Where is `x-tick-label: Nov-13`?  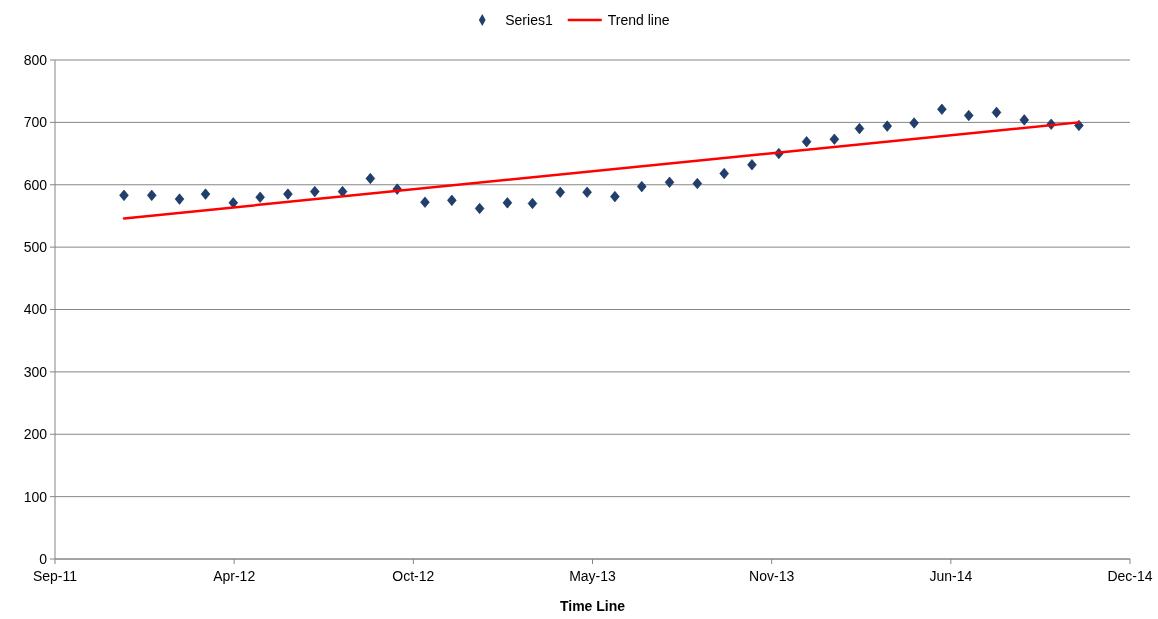 x-tick-label: Nov-13 is located at coordinates (772, 576).